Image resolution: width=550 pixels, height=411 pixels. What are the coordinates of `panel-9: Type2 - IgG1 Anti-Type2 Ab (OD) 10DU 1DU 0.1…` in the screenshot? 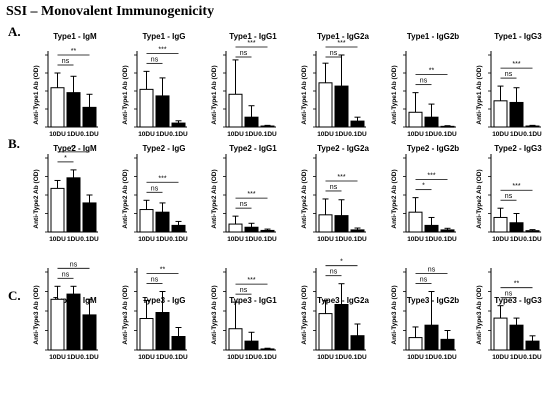 It's located at (244, 193).